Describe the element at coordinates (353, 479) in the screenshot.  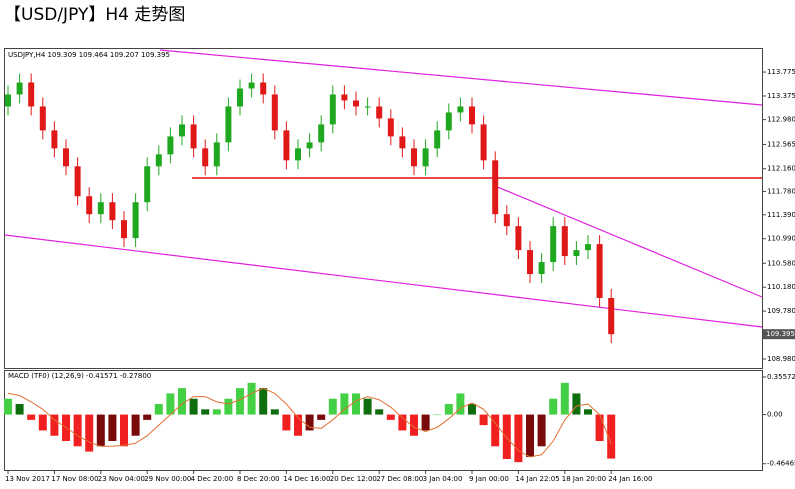
I see `x-tick-label: 20 Dec 12:00` at that location.